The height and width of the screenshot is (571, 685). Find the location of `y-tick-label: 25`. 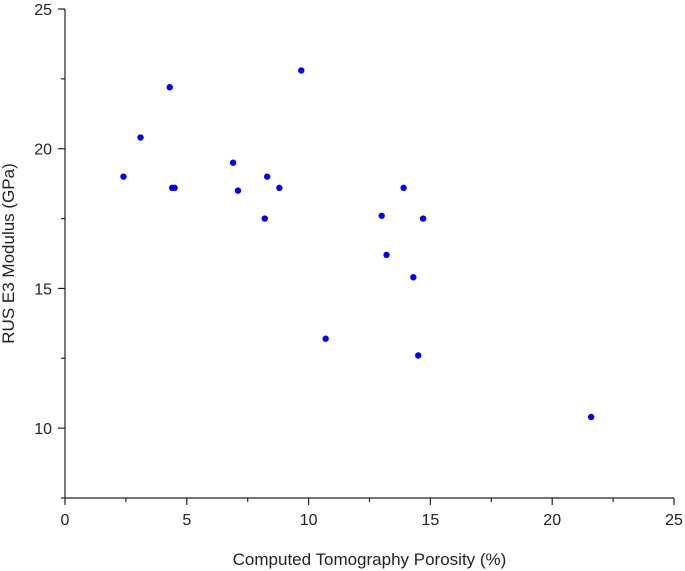

y-tick-label: 25 is located at coordinates (43, 10).